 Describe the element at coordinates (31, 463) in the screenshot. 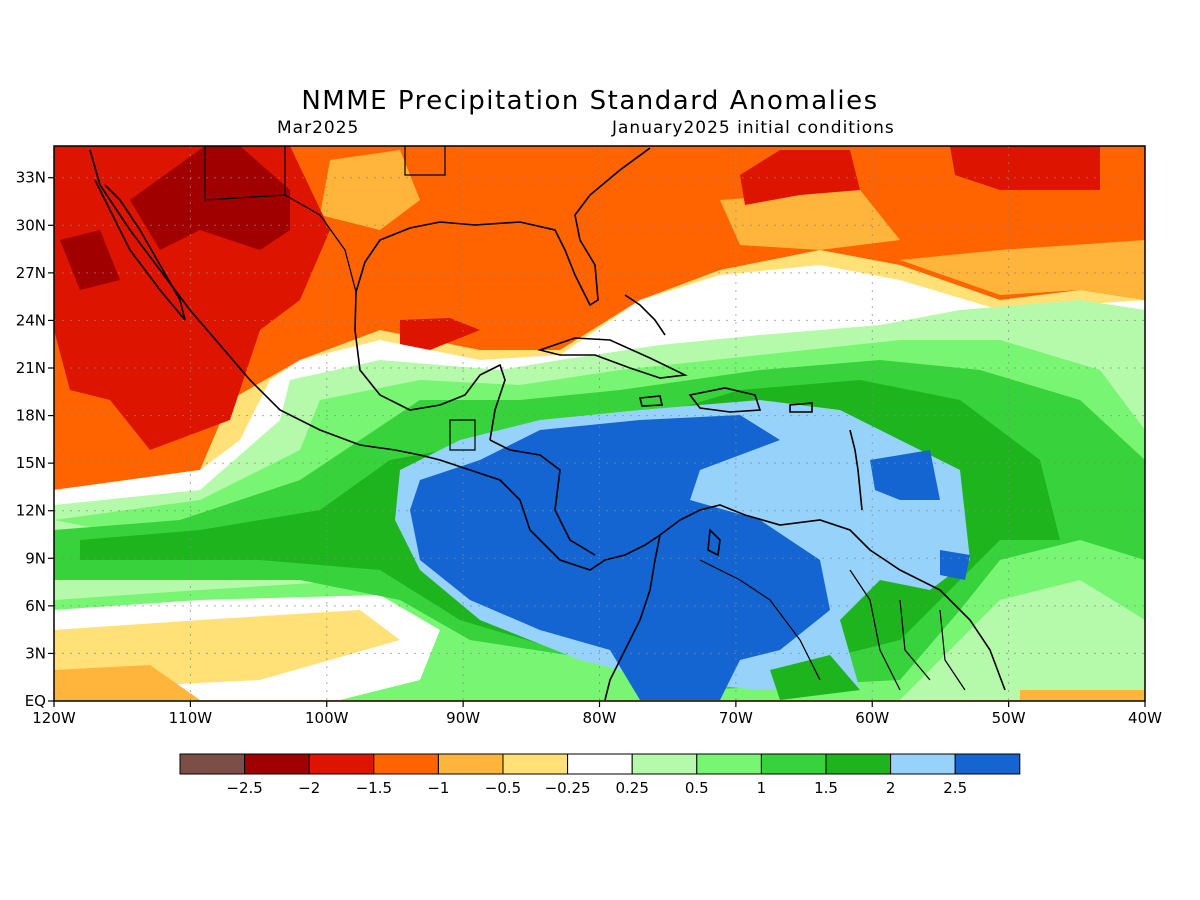

I see `lat-tick-label: 15N` at that location.